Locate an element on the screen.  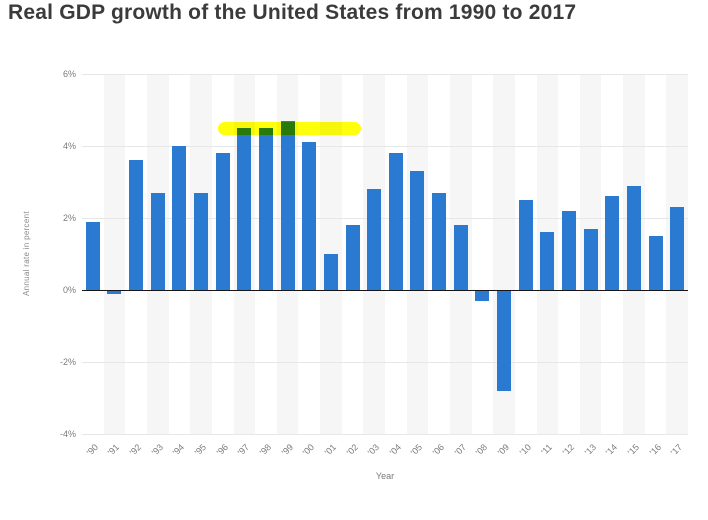
x-axis-title: Year is located at coordinates (385, 476).